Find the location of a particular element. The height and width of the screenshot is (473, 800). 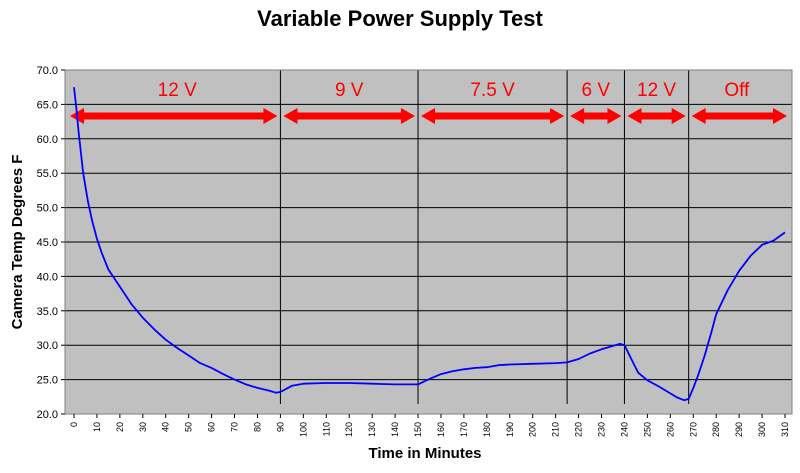

x-tick-label: 40 is located at coordinates (166, 427).